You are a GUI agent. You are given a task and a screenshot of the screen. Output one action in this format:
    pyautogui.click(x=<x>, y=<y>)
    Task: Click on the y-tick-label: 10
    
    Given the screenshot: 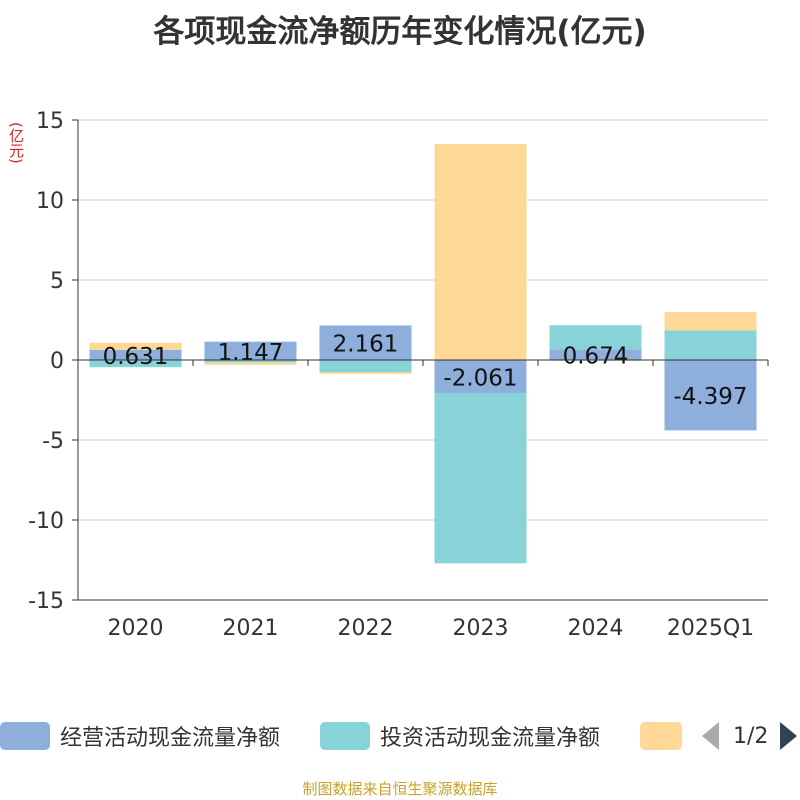 What is the action you would take?
    pyautogui.click(x=50, y=201)
    